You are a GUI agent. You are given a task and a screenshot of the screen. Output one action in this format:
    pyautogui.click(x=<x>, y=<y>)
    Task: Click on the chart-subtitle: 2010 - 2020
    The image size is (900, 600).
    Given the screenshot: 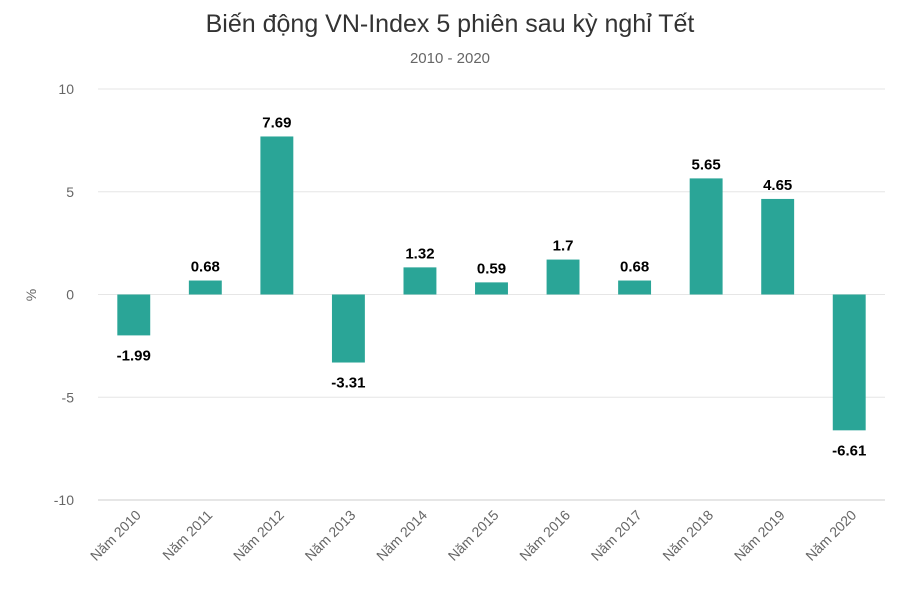 What is the action you would take?
    pyautogui.click(x=450, y=58)
    